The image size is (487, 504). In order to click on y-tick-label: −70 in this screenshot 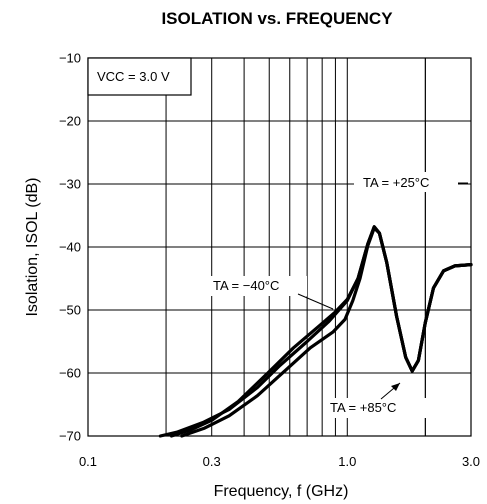, I will do `click(70, 436)`.